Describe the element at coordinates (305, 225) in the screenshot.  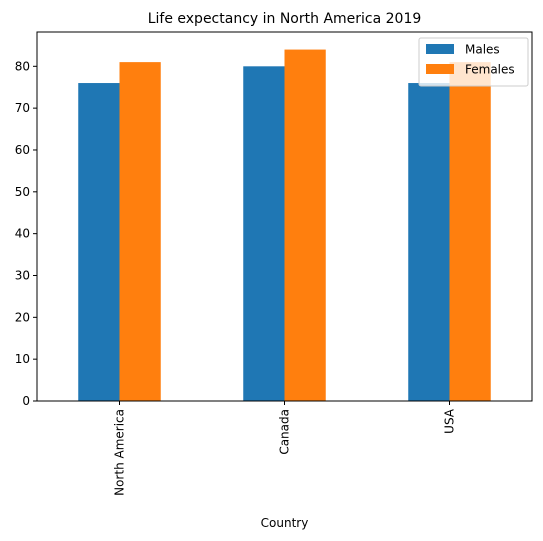
I see `bar-females-canada` at that location.